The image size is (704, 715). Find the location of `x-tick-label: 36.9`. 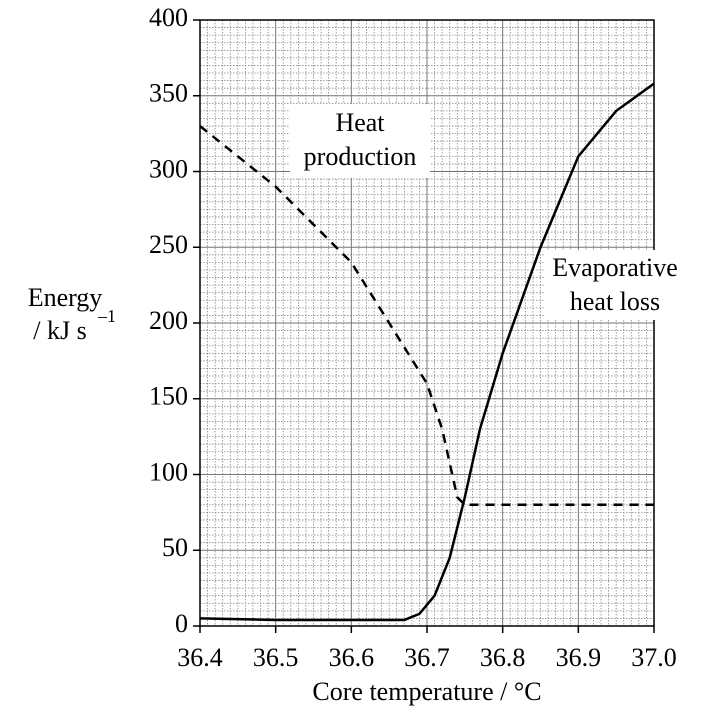

x-tick-label: 36.9 is located at coordinates (579, 657).